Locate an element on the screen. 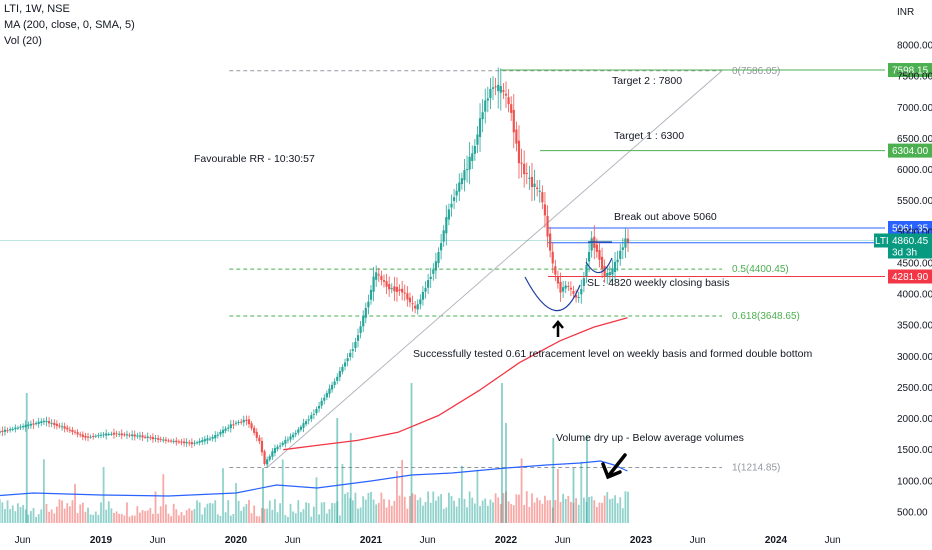 The height and width of the screenshot is (550, 932). x-tick-label: 2019 is located at coordinates (101, 540).